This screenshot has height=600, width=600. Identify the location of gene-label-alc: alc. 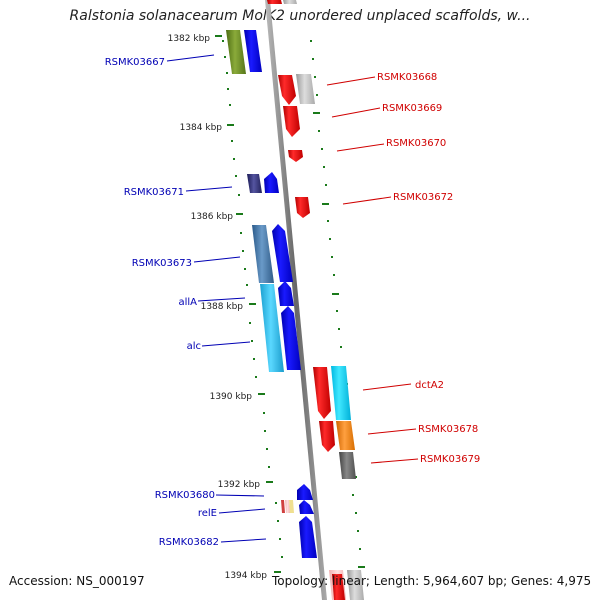
(194, 346).